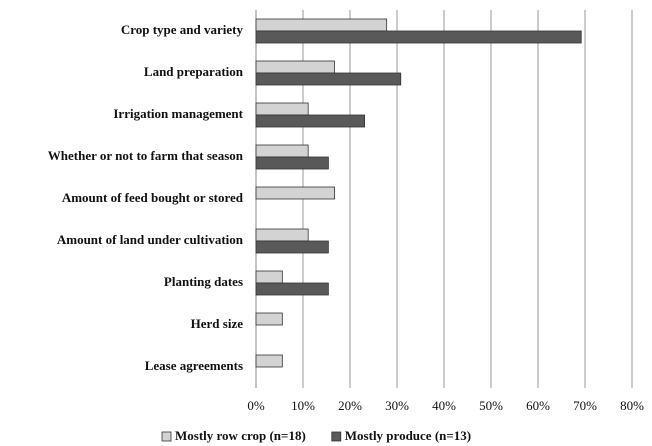 The image size is (652, 446). Describe the element at coordinates (182, 29) in the screenshot. I see `category-label: Crop type and variety` at that location.